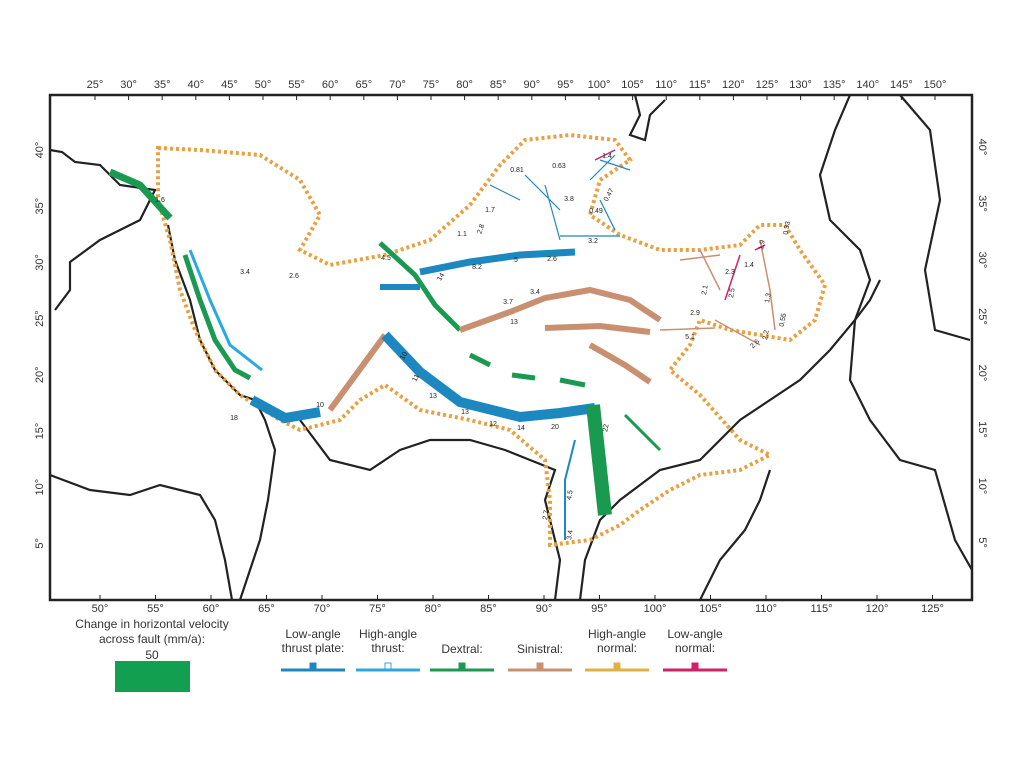  I want to click on fault-label: 3.2, so click(593, 241).